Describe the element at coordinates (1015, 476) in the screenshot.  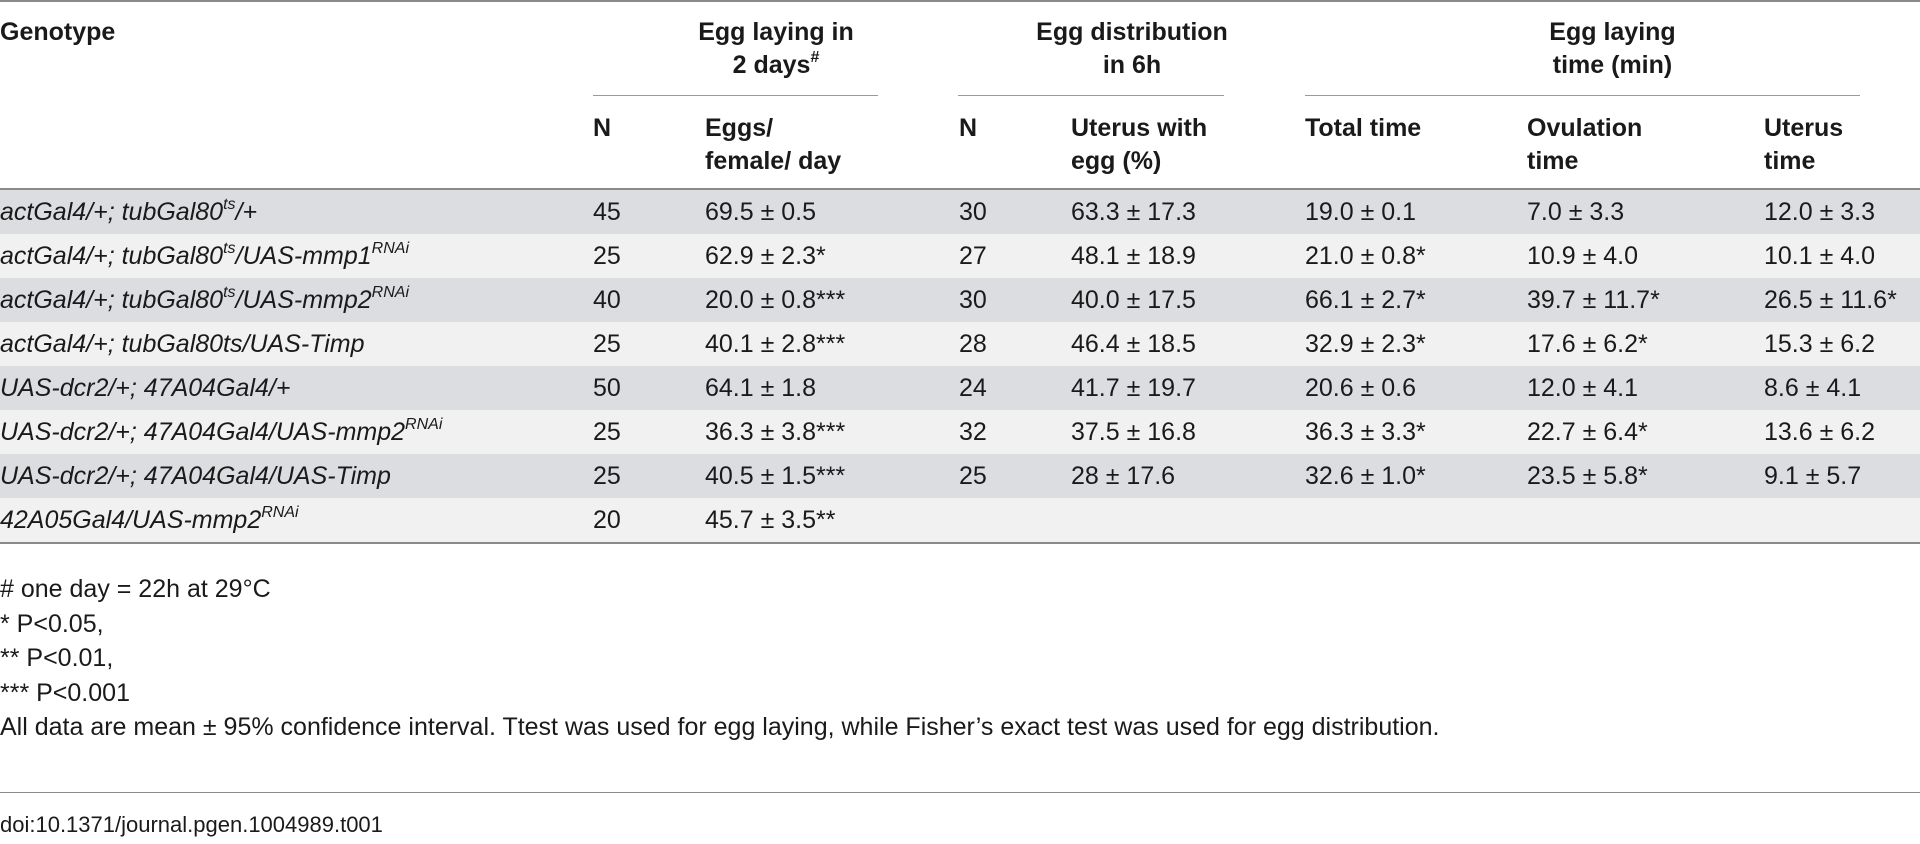
I see `n2-cell: 25` at that location.